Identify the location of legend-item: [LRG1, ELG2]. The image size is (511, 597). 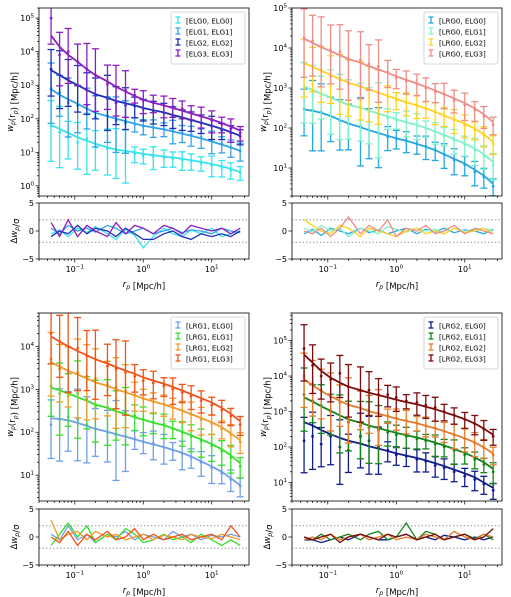
(204, 348).